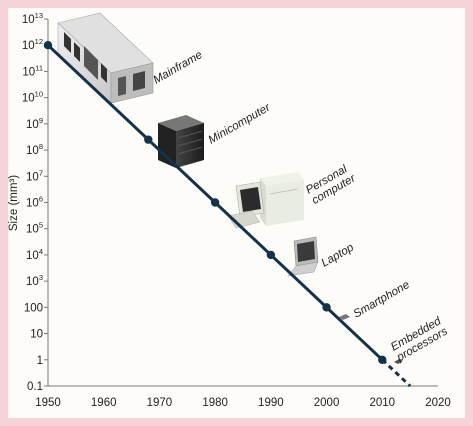  I want to click on device-label: Embeddedprocessors, so click(419, 340).